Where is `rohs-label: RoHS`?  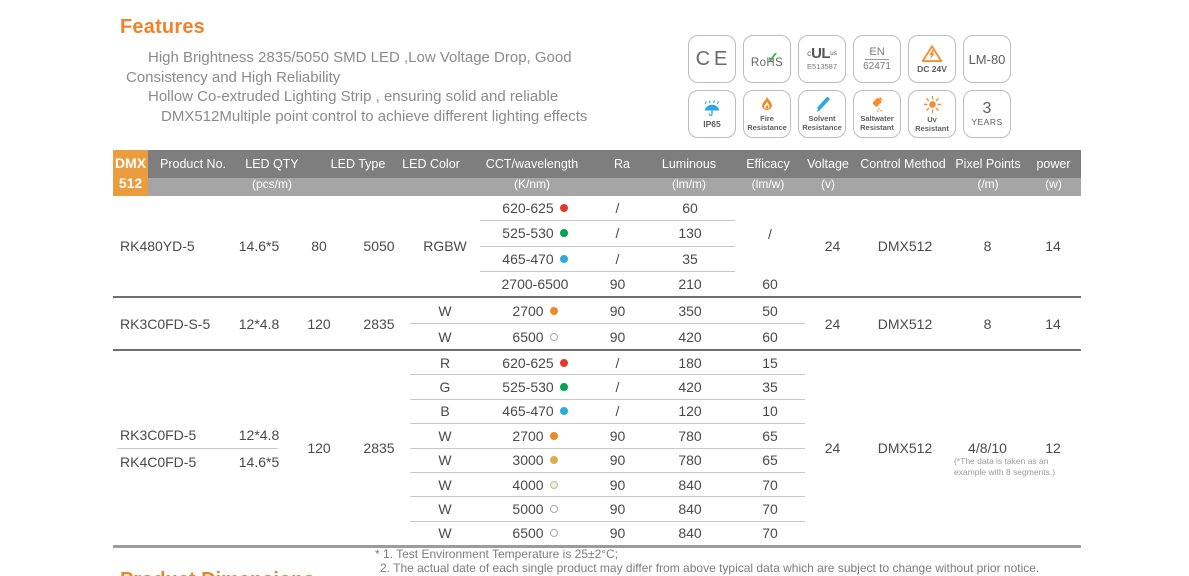
rohs-label: RoHS is located at coordinates (767, 62).